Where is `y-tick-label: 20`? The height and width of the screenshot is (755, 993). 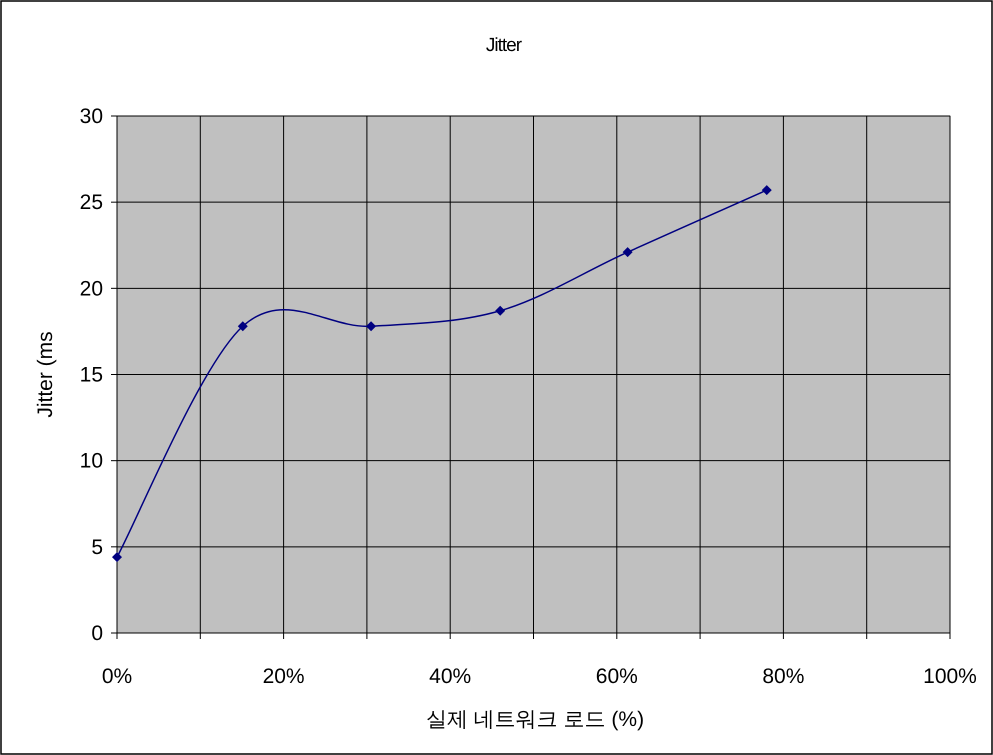 y-tick-label: 20 is located at coordinates (91, 288).